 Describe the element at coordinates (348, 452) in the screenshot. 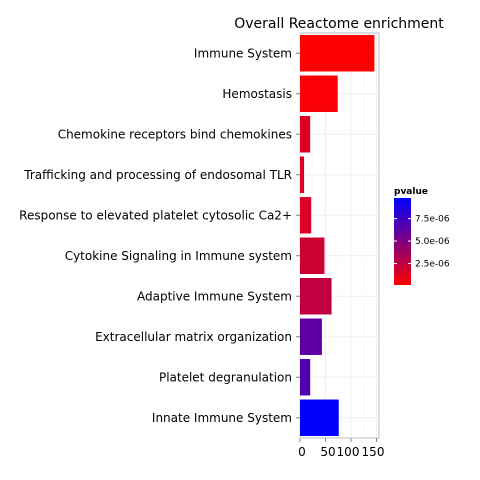

I see `x-tick-label: 100` at that location.